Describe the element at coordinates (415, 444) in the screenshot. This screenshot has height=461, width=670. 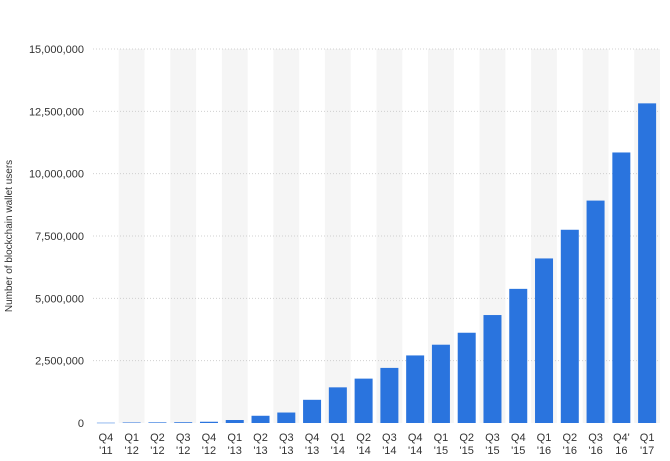
I see `x-tick-label: Q4'14` at that location.